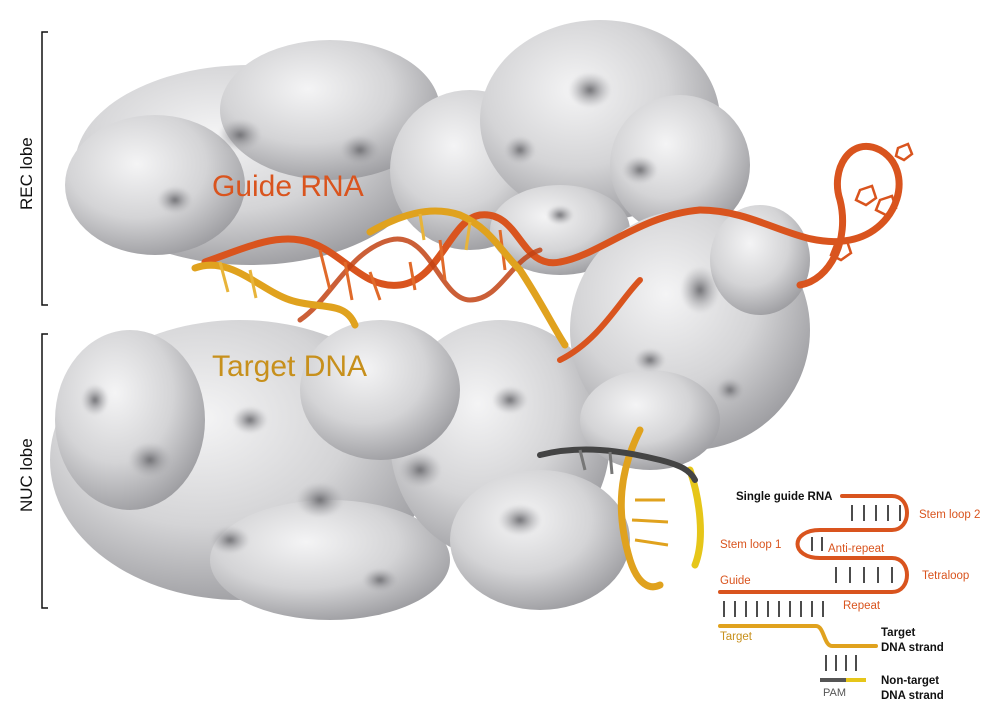 Image resolution: width=1000 pixels, height=716 pixels. I want to click on repeat-label: Repeat, so click(862, 606).